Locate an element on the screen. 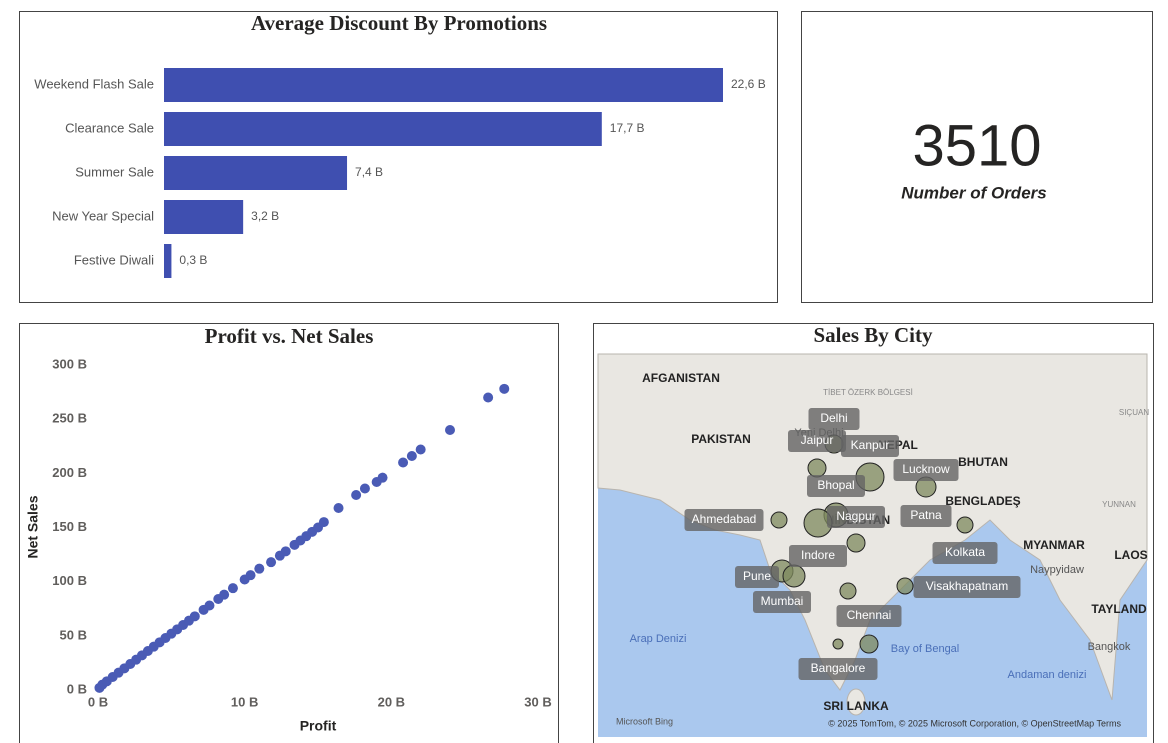 This screenshot has width=1168, height=743. data-label: 17,7 B is located at coordinates (627, 128).